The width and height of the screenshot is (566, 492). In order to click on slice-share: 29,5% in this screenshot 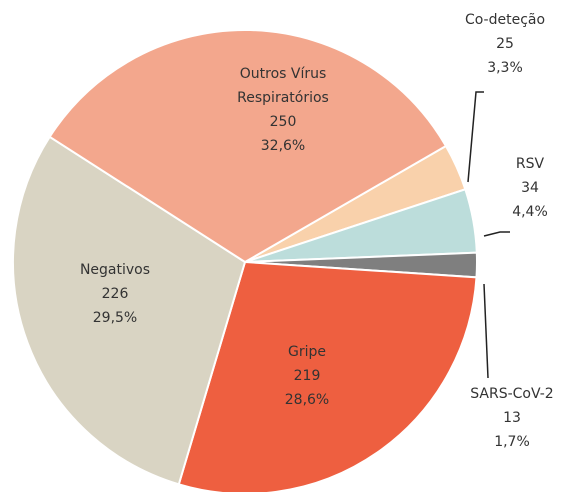, I will do `click(115, 318)`.